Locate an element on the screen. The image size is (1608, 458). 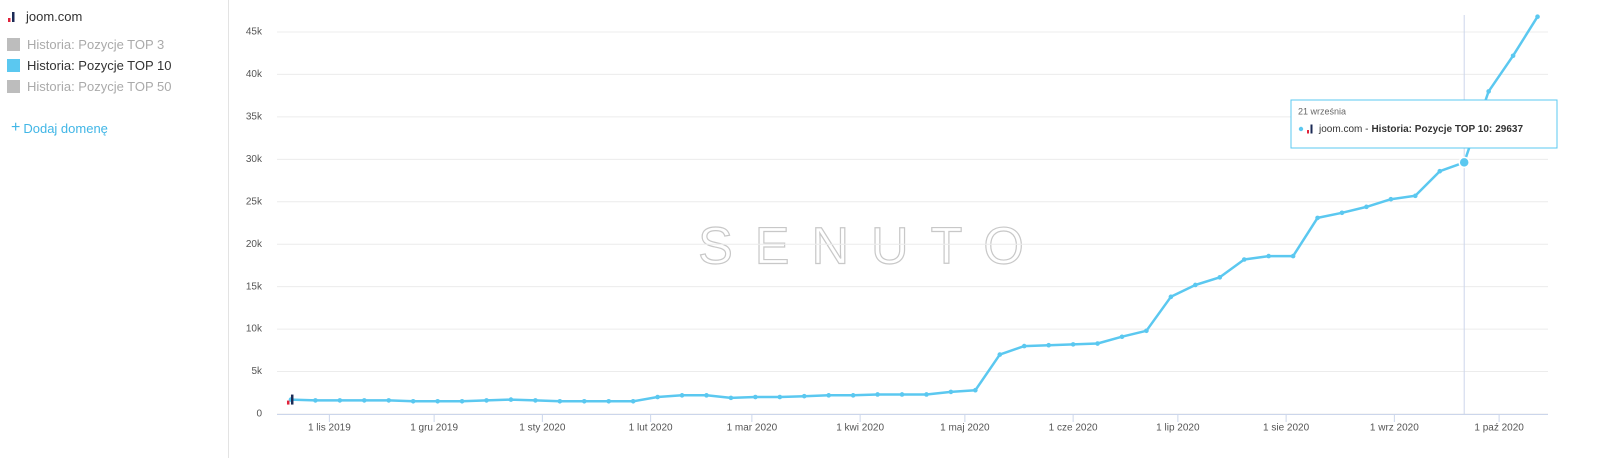
x-tick-label: 1 sie 2020 is located at coordinates (1286, 428).